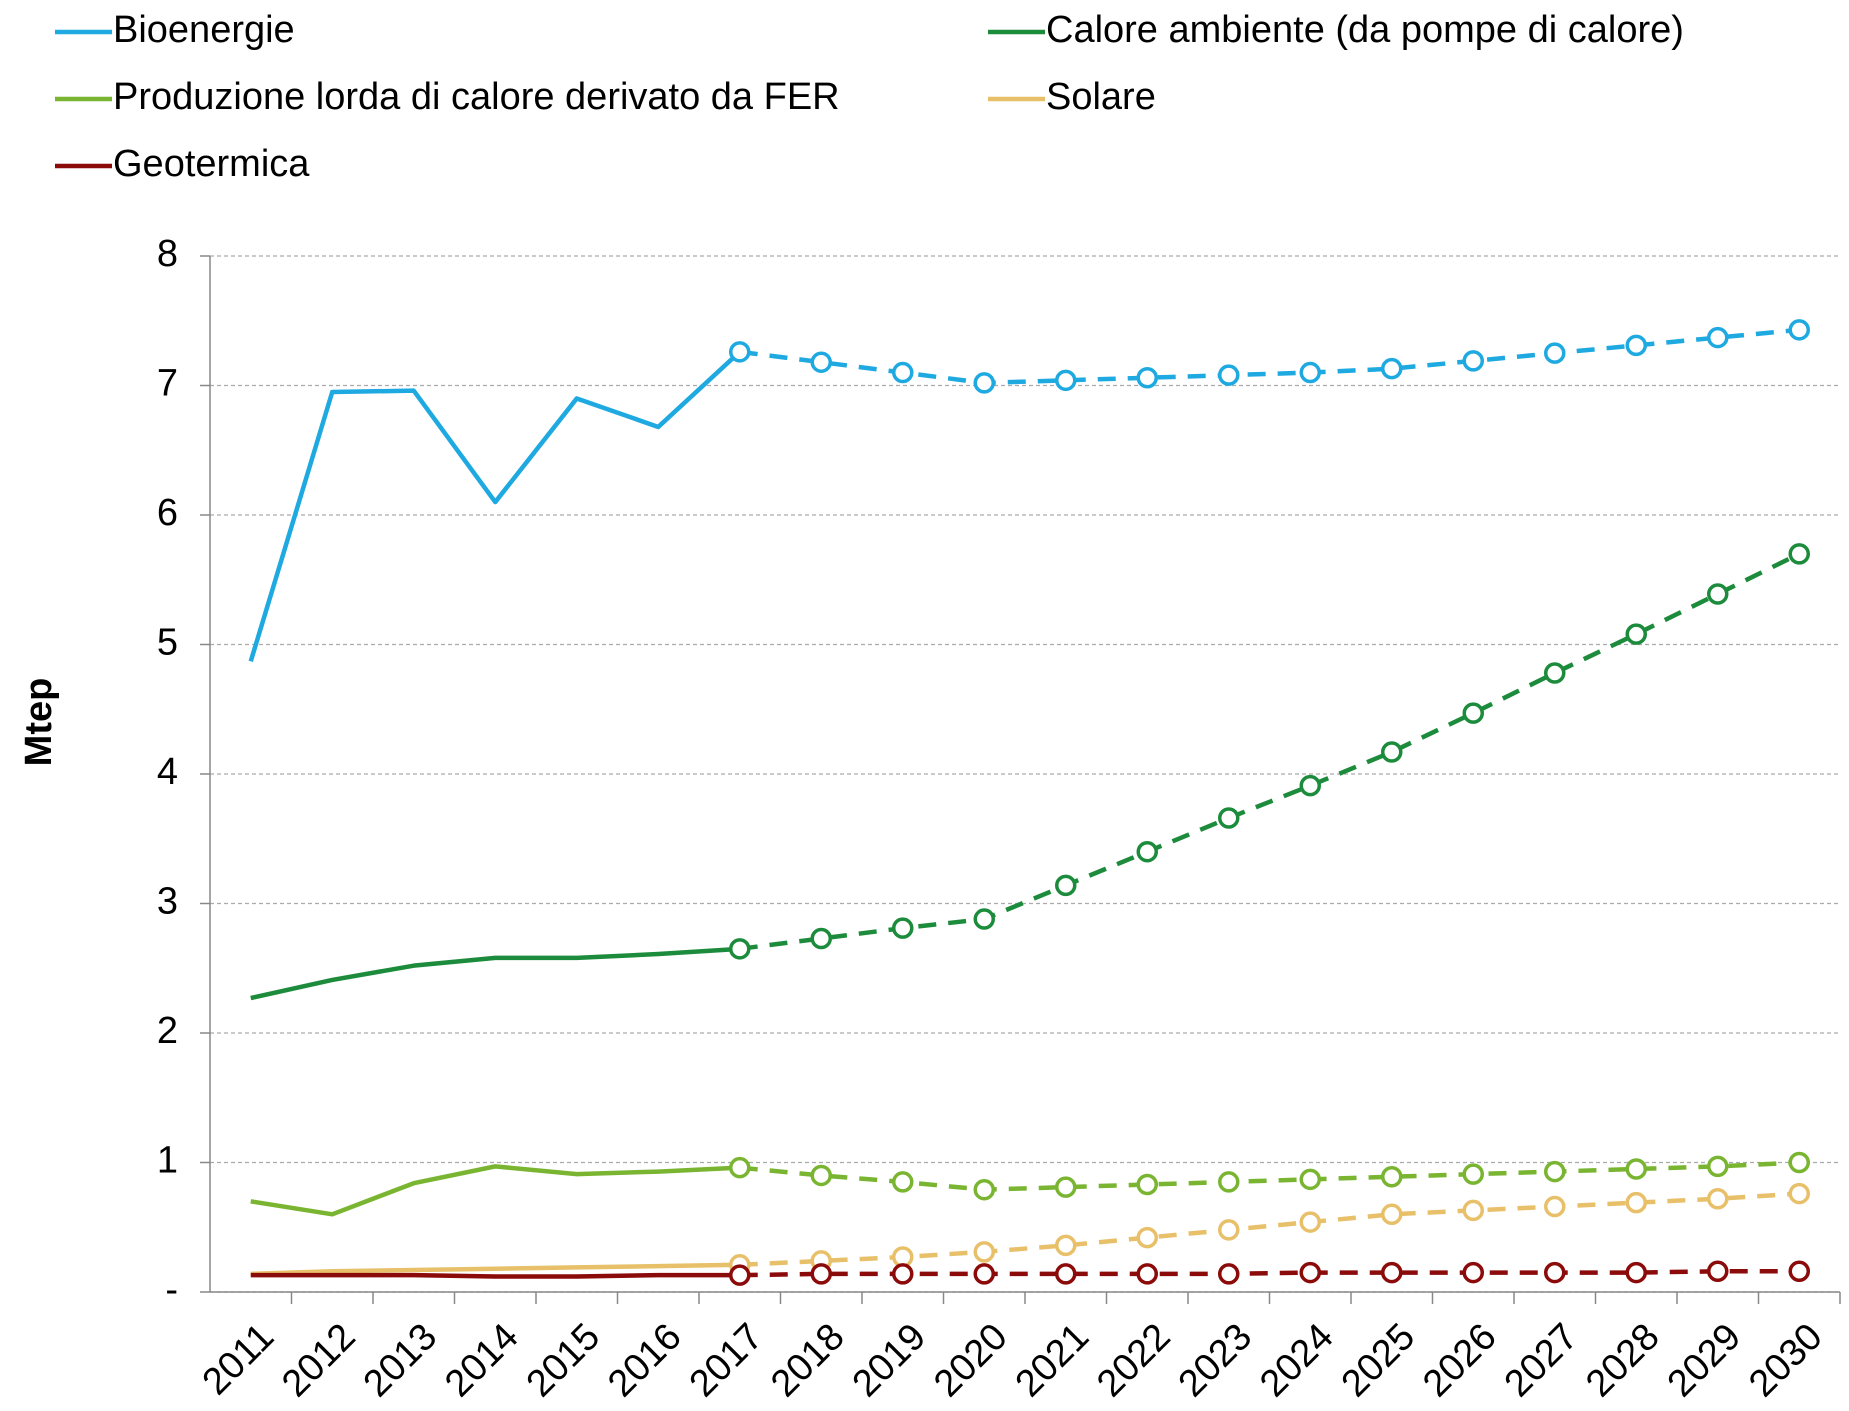  What do you see at coordinates (1133, 1360) in the screenshot?
I see `x-tick-label: 2022` at bounding box center [1133, 1360].